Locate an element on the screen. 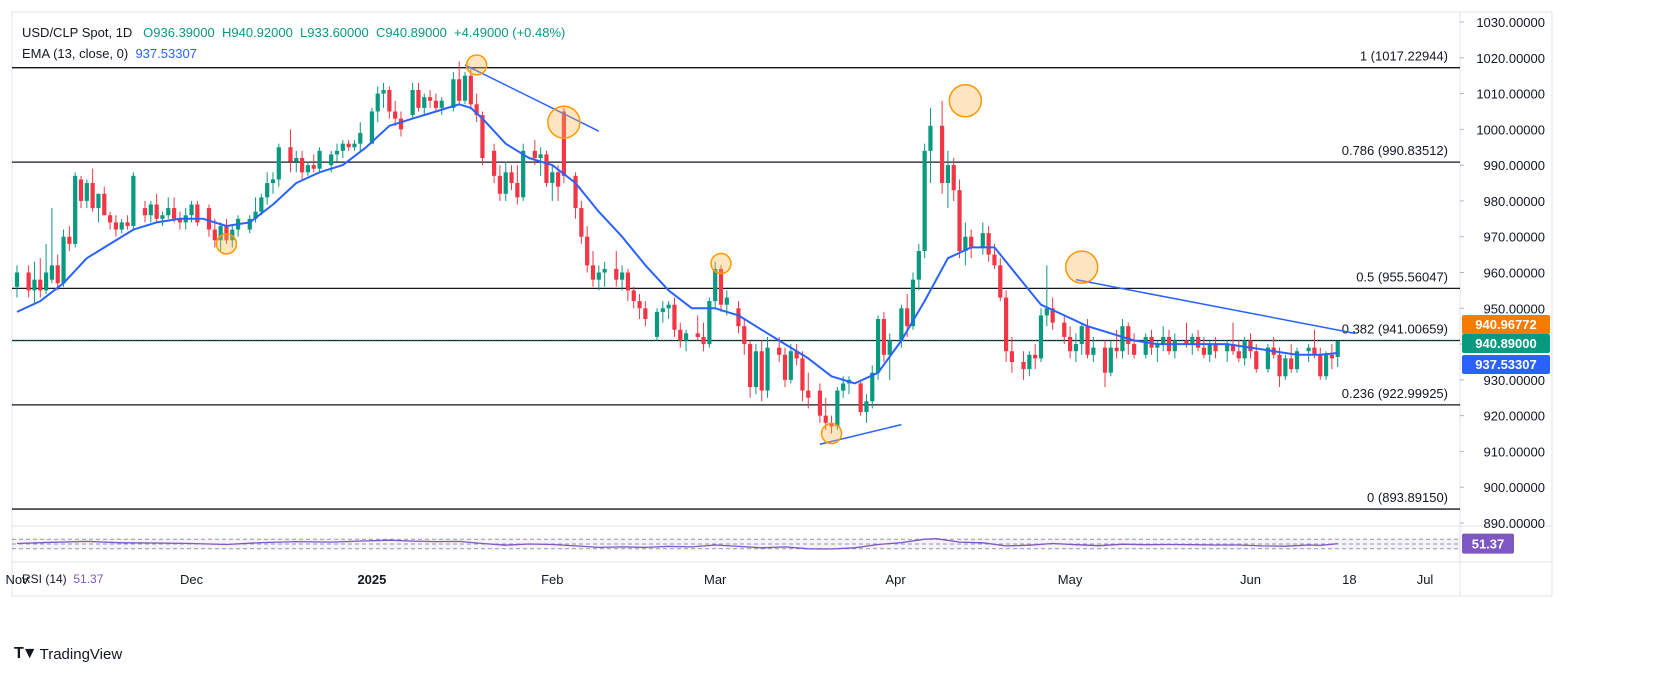  ema-legend: EMA (13, close, 0) 937.53307 is located at coordinates (109, 53).